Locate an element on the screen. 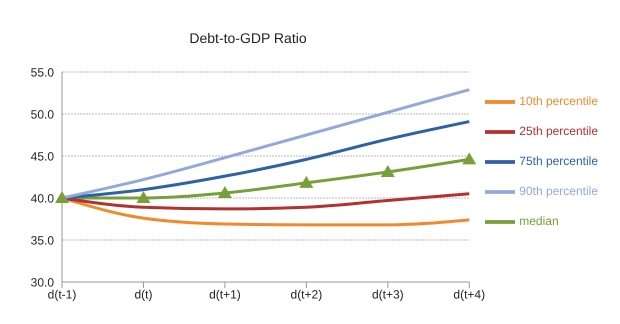 The width and height of the screenshot is (620, 324). legend-label: 90th percentile is located at coordinates (558, 191).